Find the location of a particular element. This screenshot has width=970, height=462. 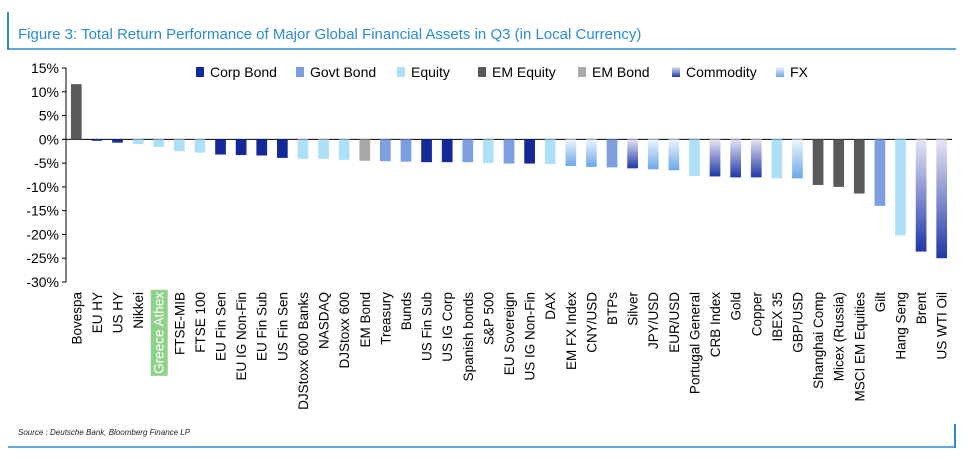

y-tick-label: 15% is located at coordinates (45, 68).